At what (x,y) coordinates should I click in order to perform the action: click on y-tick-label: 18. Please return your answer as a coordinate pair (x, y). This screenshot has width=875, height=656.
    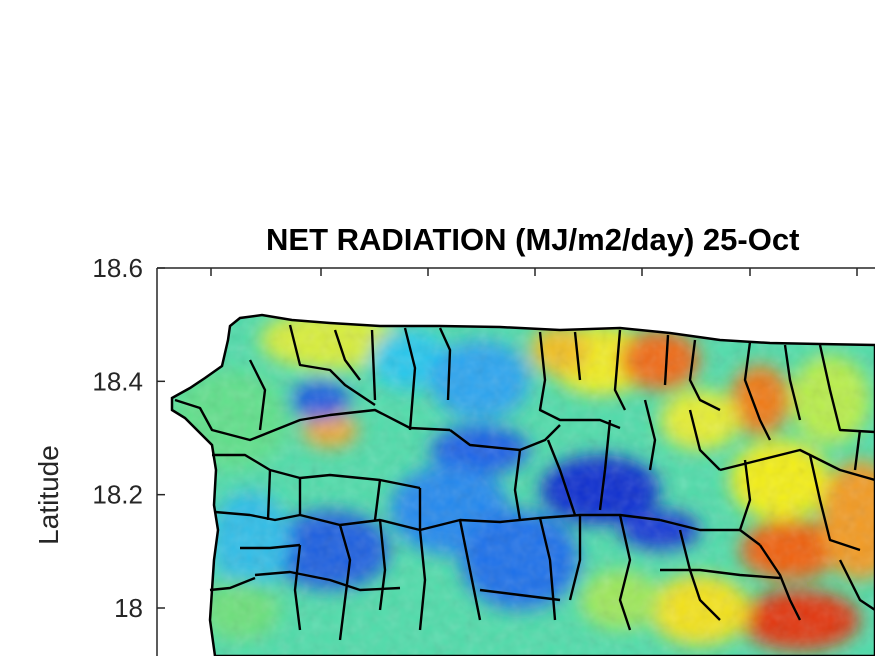
    Looking at the image, I should click on (128, 608).